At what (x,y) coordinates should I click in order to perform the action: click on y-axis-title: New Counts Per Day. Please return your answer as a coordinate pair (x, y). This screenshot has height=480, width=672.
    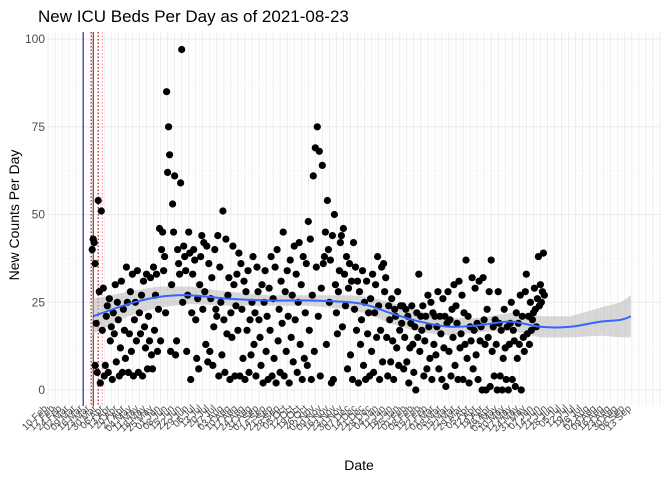
    Looking at the image, I should click on (14, 215).